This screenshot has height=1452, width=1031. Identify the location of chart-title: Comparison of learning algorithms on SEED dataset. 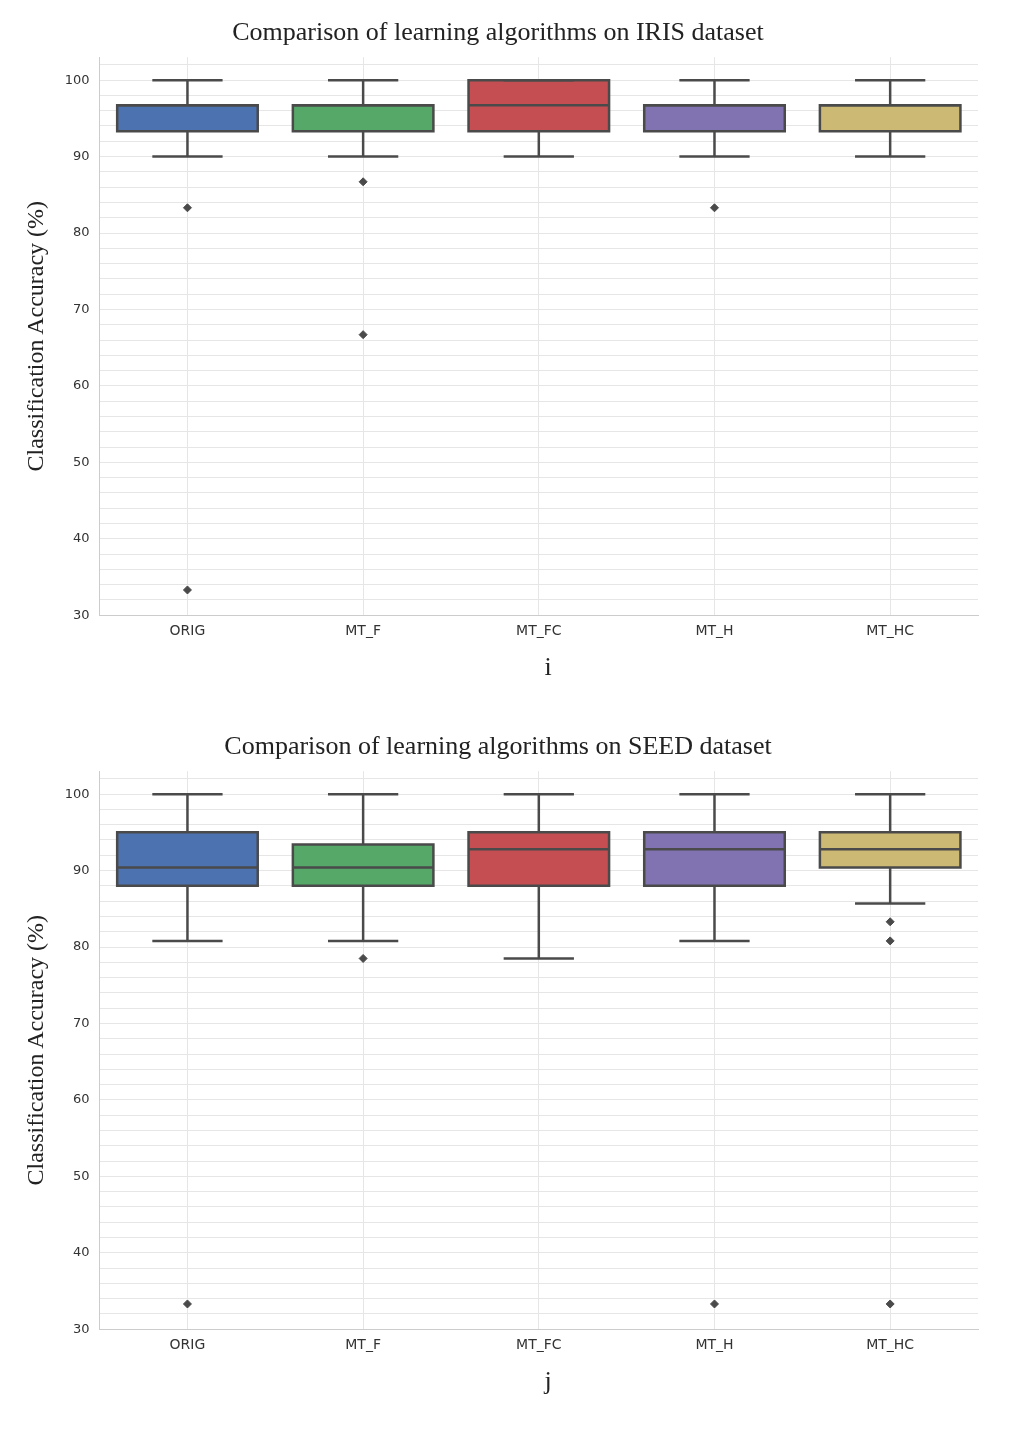
(498, 746).